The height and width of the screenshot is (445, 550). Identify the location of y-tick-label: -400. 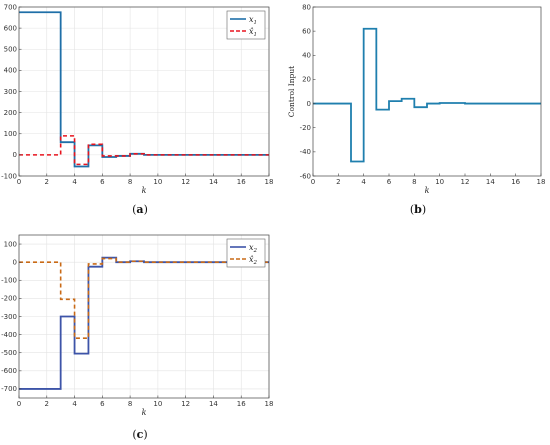
(9, 335).